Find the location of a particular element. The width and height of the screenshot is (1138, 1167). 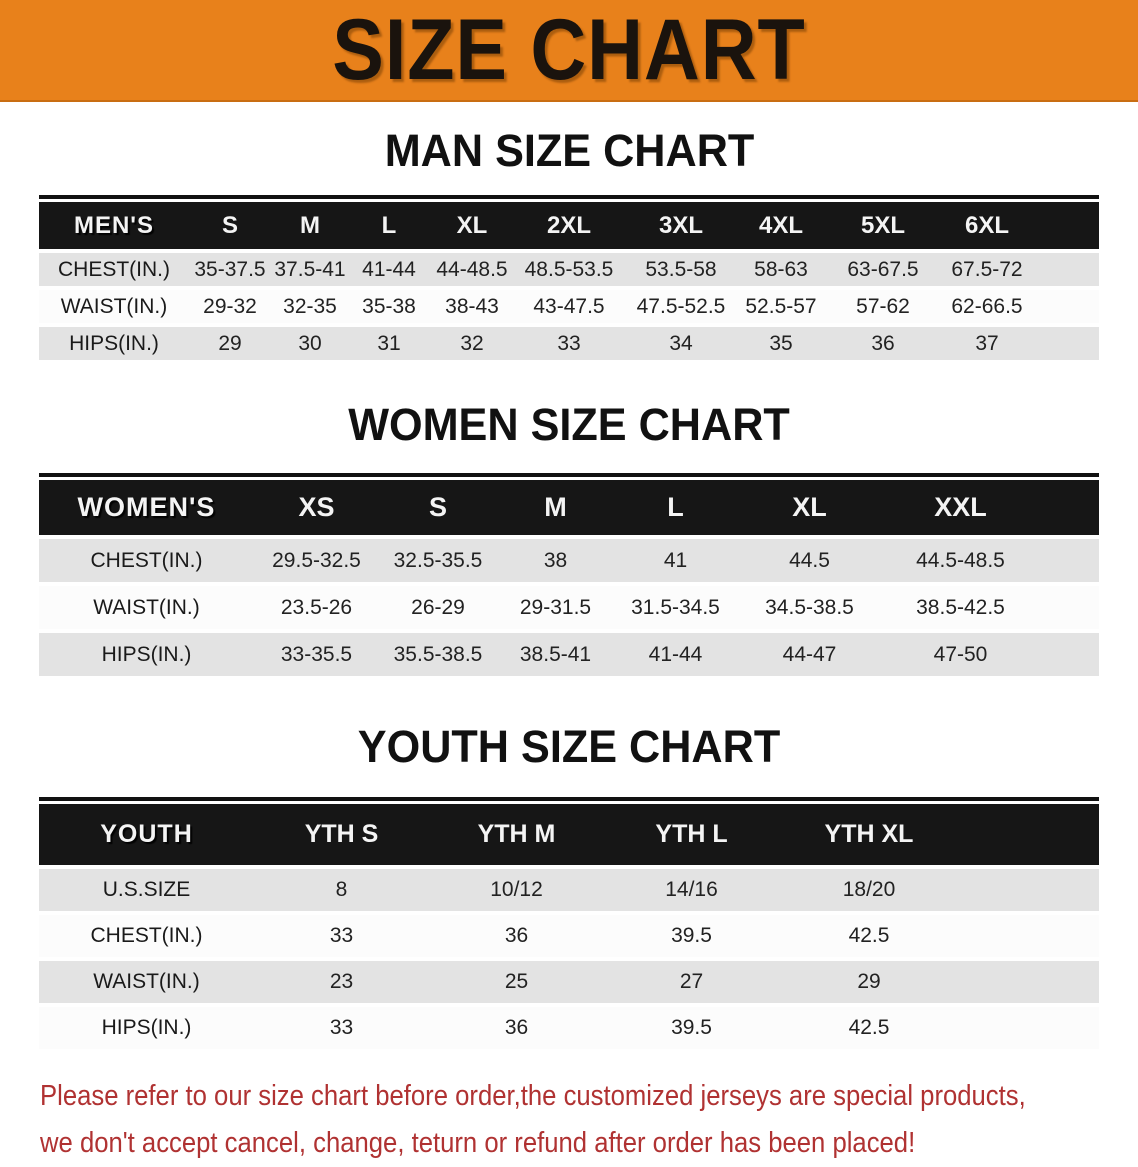

youth-chest-row: CHEST(IN.) 33 36 39.5 42.5 is located at coordinates (569, 936).